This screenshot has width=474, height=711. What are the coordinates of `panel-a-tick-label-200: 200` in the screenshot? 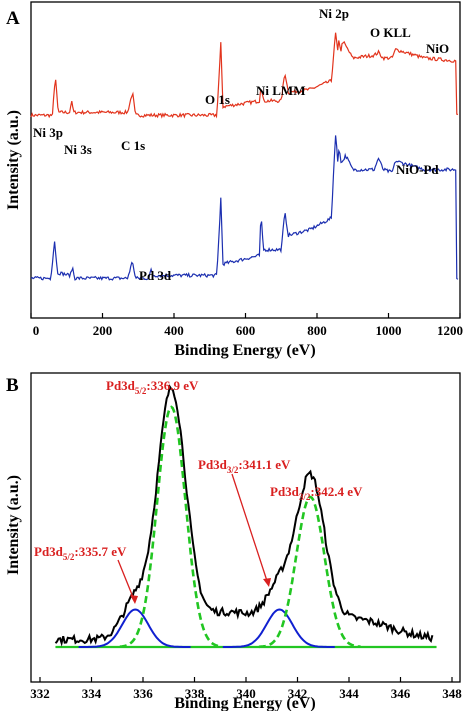 It's located at (103, 330).